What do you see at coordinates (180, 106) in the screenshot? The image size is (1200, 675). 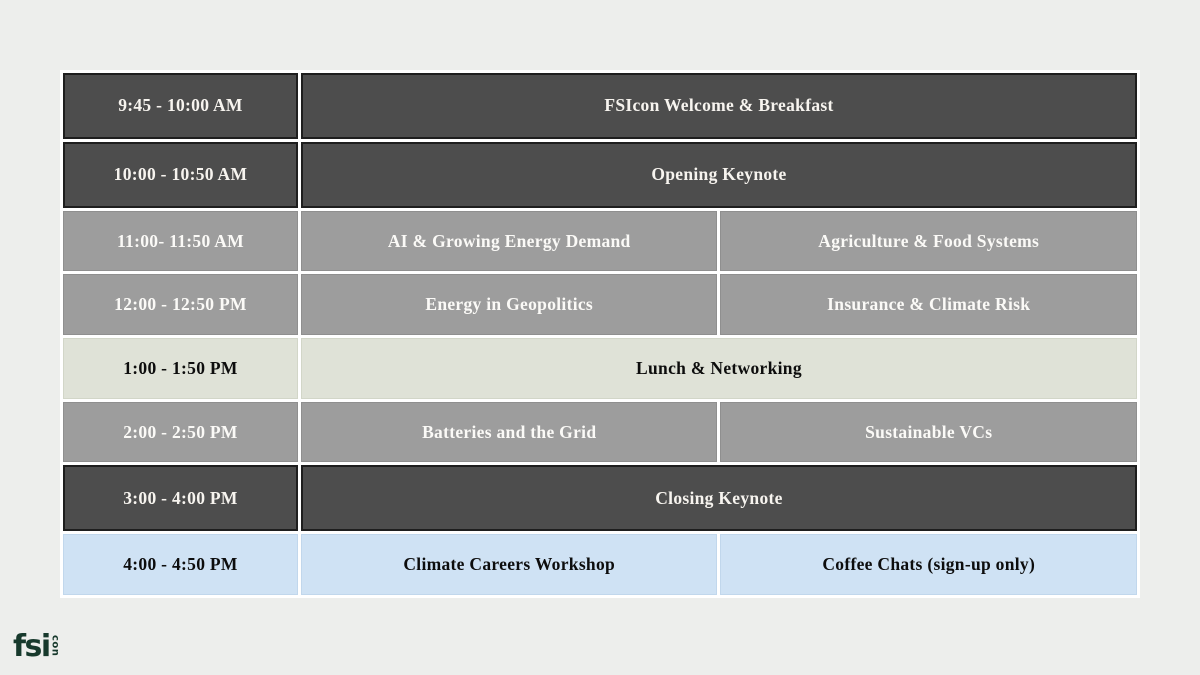 I see `time-cell: 9:45 - 10:00 AM` at bounding box center [180, 106].